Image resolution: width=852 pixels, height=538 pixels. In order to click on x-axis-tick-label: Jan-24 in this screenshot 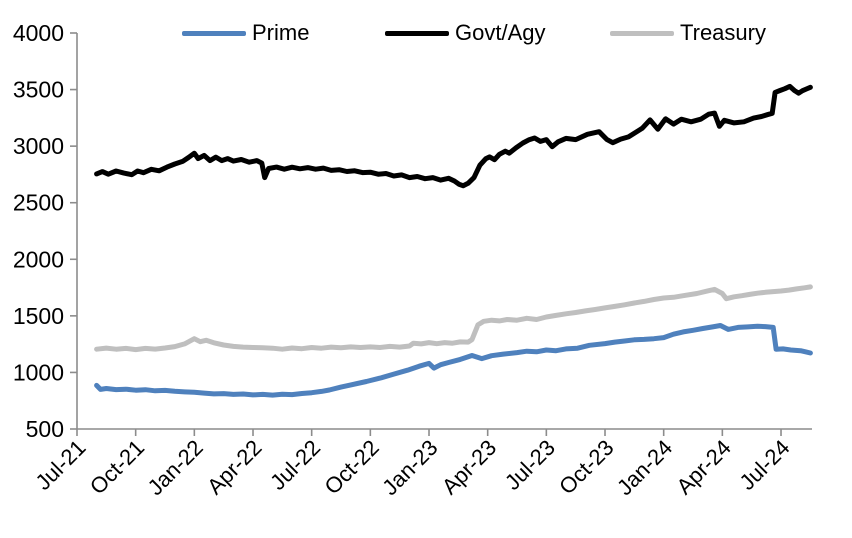, I will do `click(644, 467)`.